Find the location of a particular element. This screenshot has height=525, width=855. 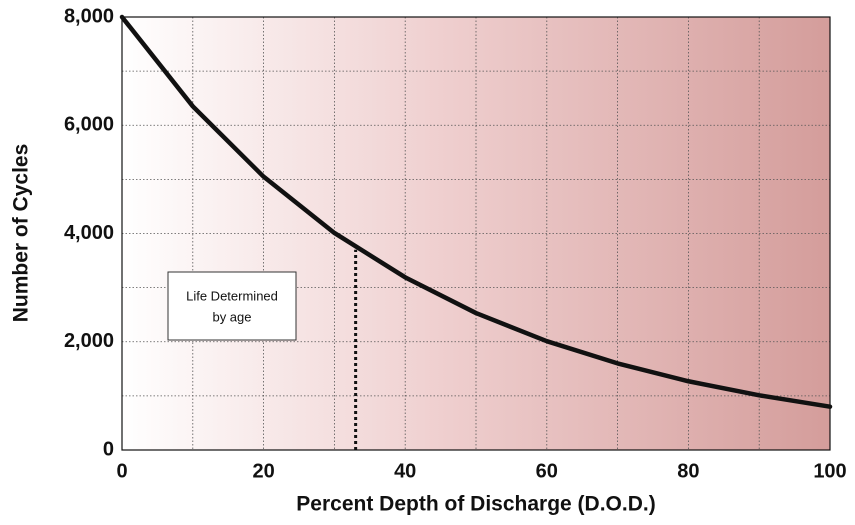

x-tick-label: 60 is located at coordinates (547, 471).